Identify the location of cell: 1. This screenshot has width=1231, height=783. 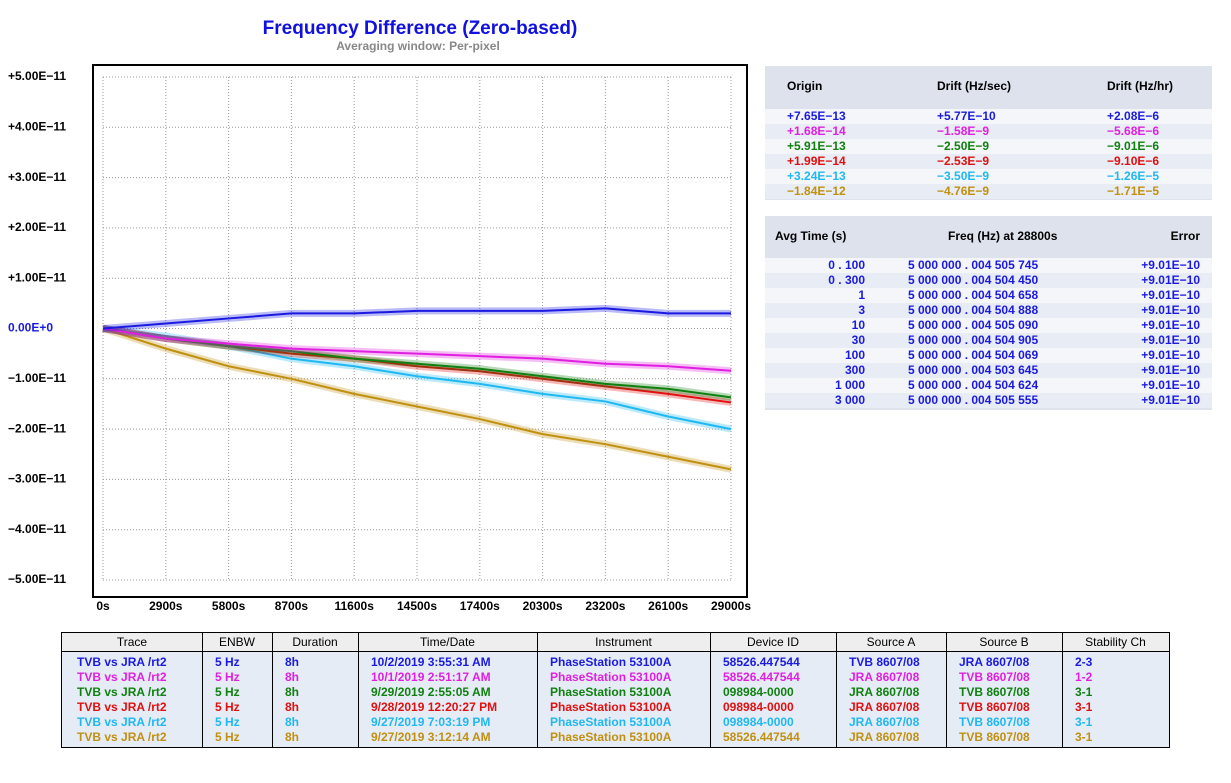
(861, 295).